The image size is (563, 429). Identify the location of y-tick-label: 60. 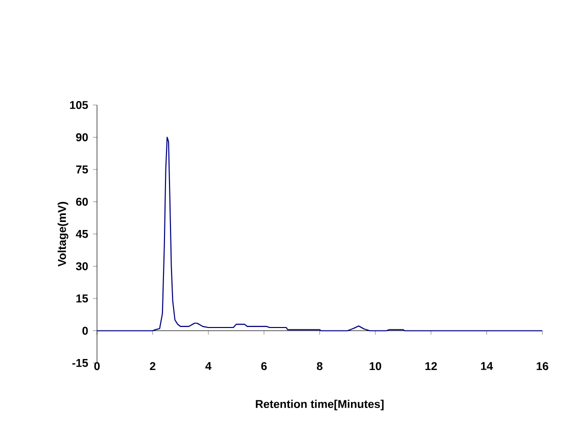
(82, 202).